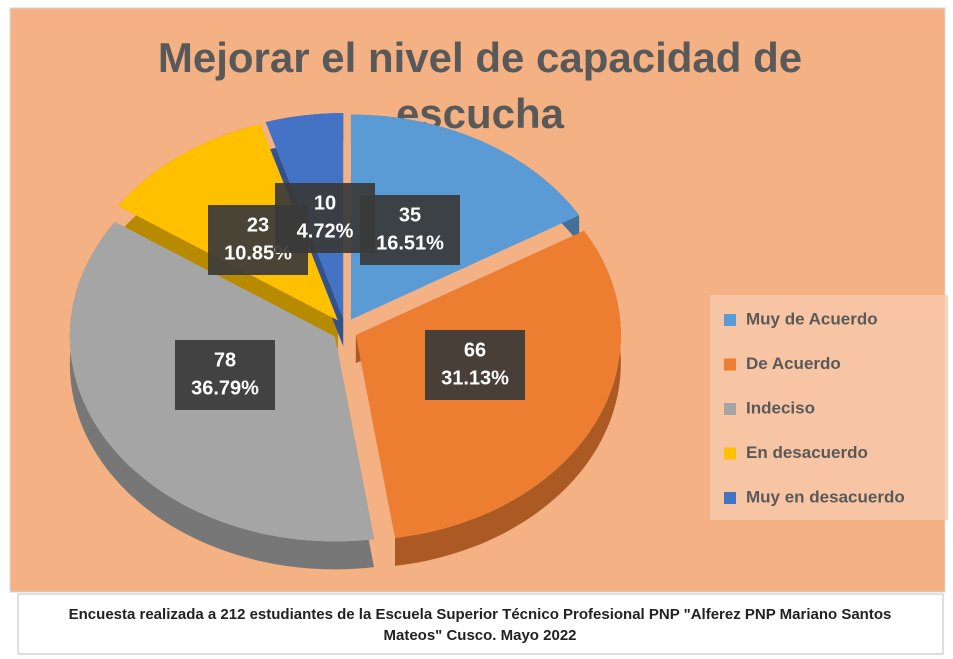 This screenshot has width=953, height=659. What do you see at coordinates (793, 363) in the screenshot?
I see `legend-label: De Acuerdo` at bounding box center [793, 363].